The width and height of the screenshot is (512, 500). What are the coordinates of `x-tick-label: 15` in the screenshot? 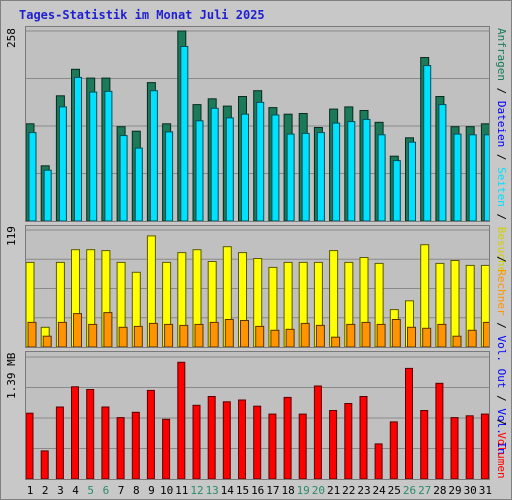 It's located at (242, 490).